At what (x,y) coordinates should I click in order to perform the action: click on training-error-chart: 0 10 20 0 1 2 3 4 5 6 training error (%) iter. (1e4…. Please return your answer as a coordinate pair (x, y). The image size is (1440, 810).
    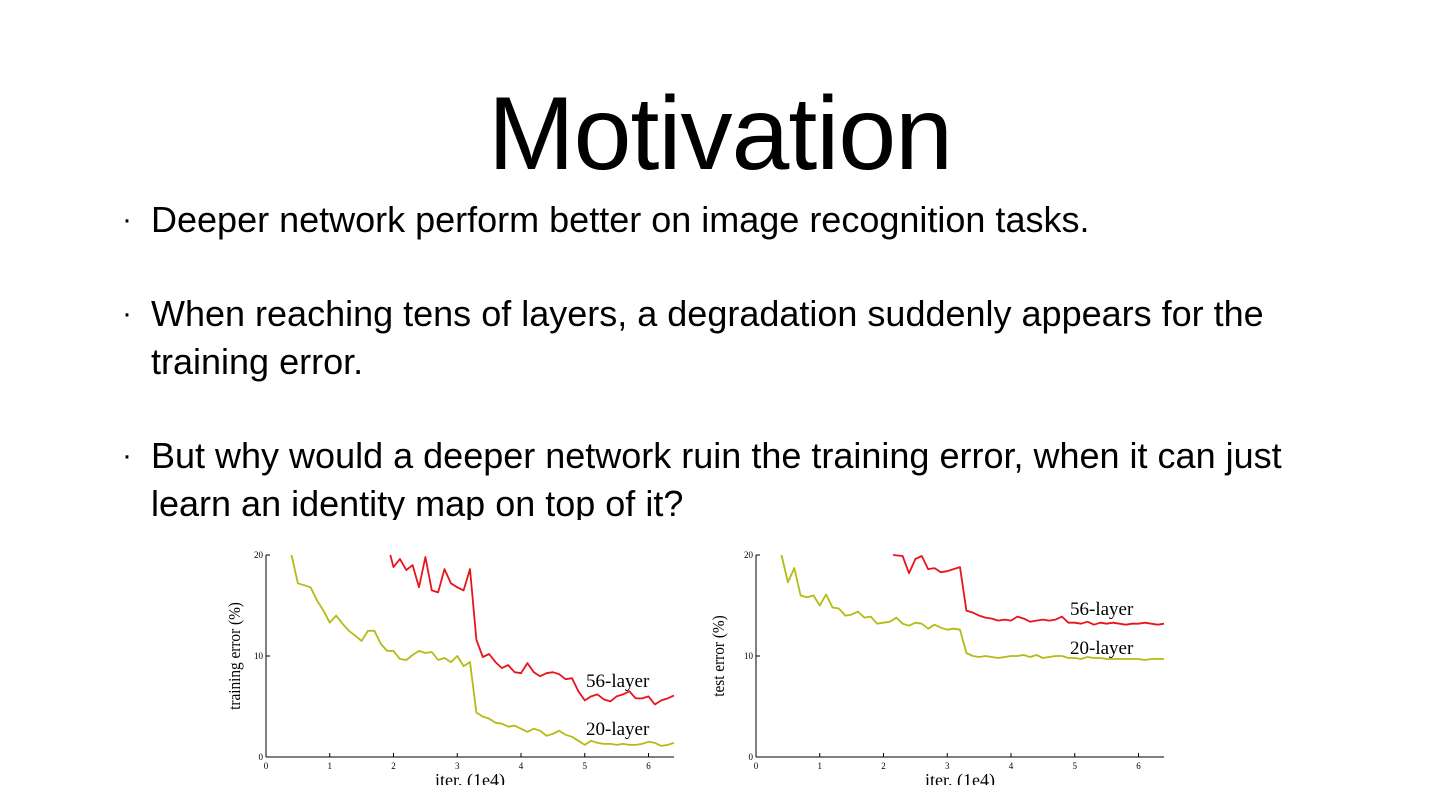
    Looking at the image, I should click on (448, 665).